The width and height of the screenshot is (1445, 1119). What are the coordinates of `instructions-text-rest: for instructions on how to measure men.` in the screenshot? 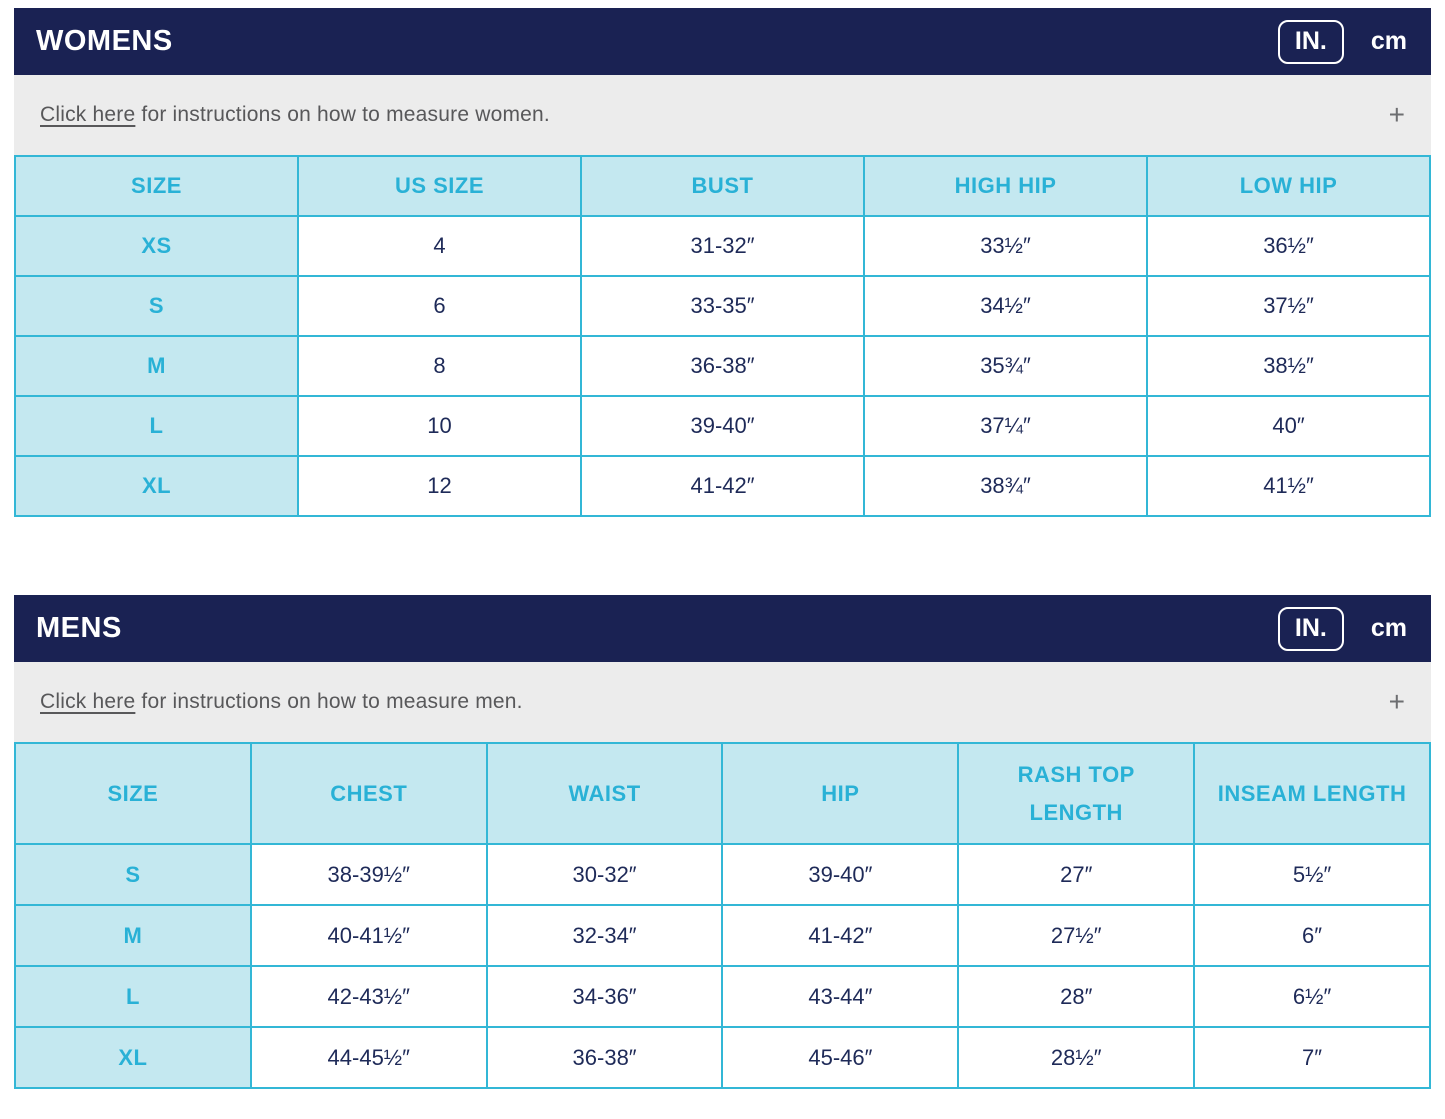 It's located at (329, 701).